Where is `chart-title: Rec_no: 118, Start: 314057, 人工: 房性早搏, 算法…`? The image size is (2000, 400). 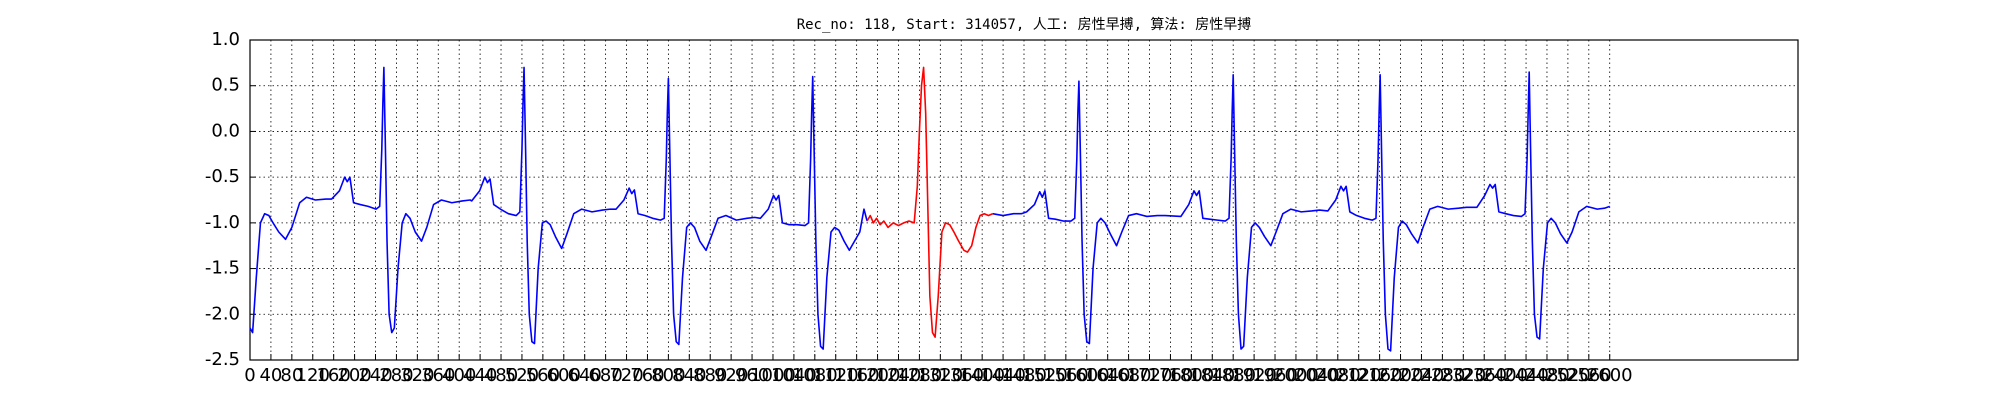 chart-title: Rec_no: 118, Start: 314057, 人工: 房性早搏, 算法… is located at coordinates (1024, 24).